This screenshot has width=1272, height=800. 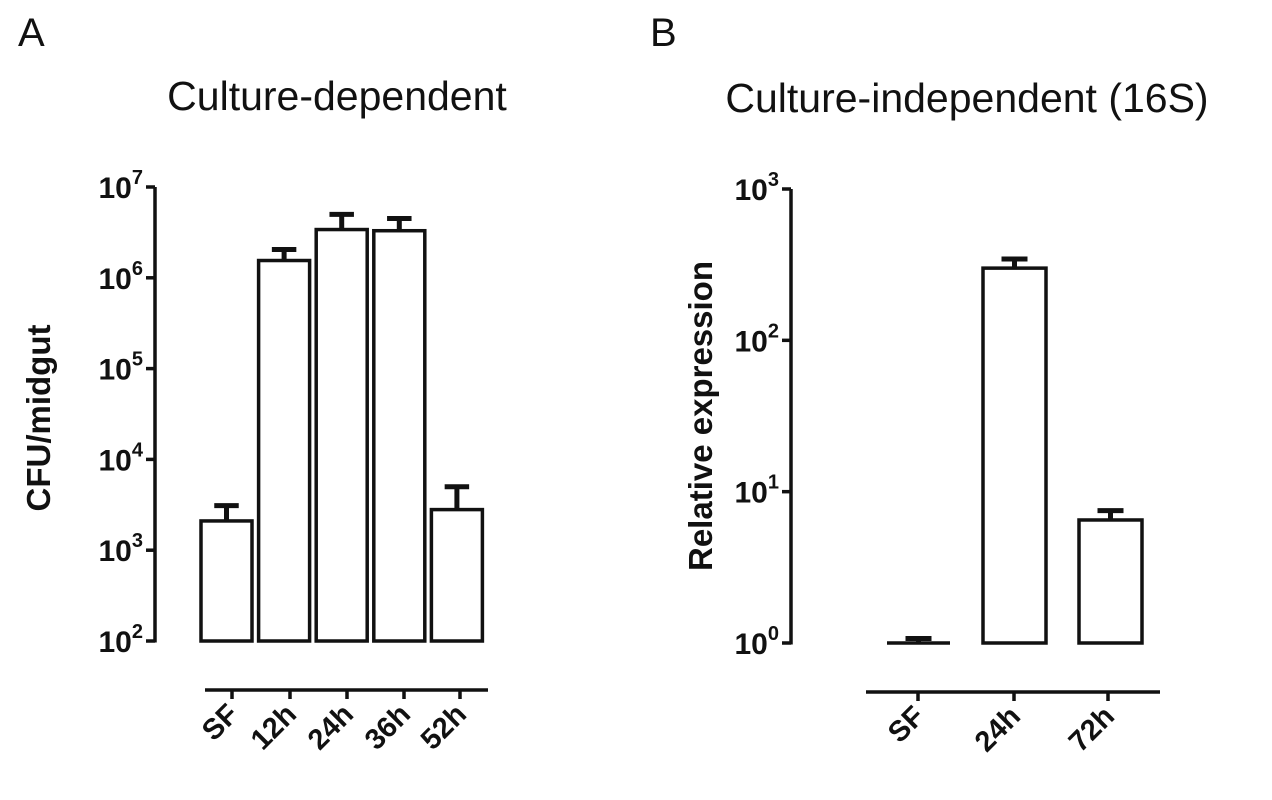 What do you see at coordinates (1092, 729) in the screenshot?
I see `x-tick-label: 72h` at bounding box center [1092, 729].